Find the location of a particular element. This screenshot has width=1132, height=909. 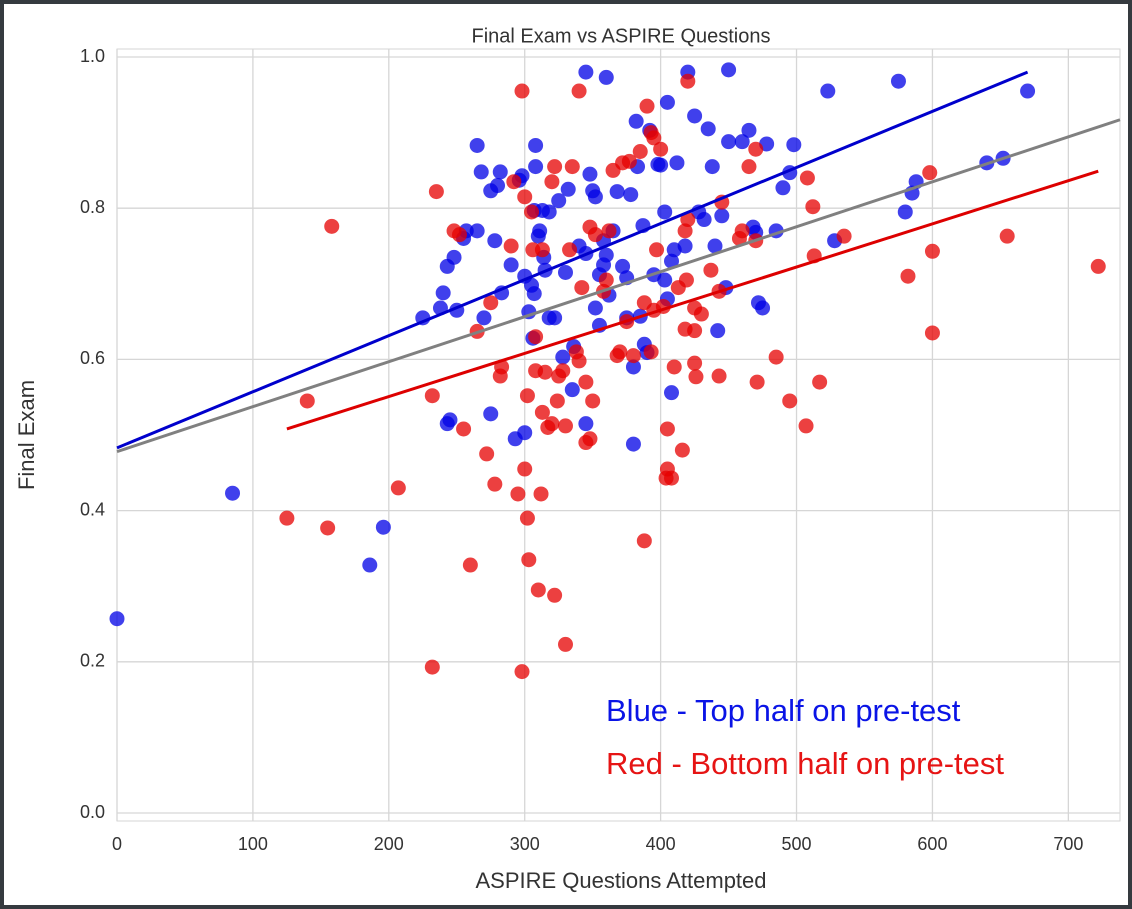

y-axis-label: Final Exam is located at coordinates (26, 435).